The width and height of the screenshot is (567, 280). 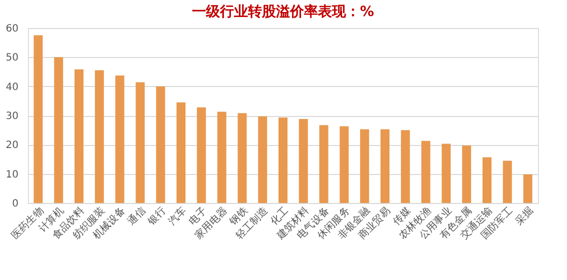 What do you see at coordinates (12, 174) in the screenshot?
I see `y-tick-label: 10` at bounding box center [12, 174].